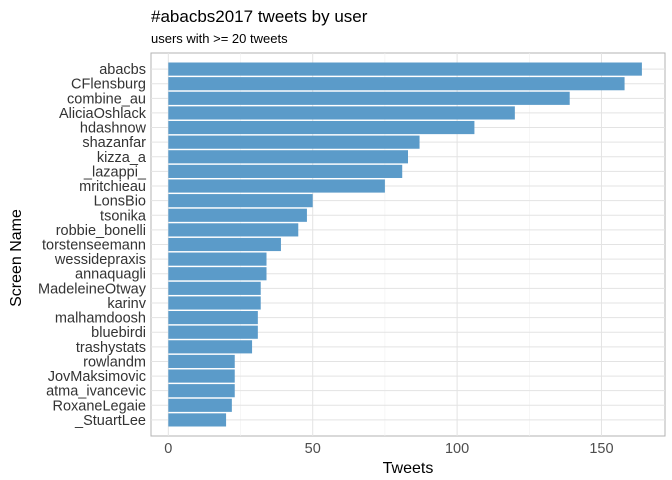  I want to click on bar-hdashnow, so click(321, 127).